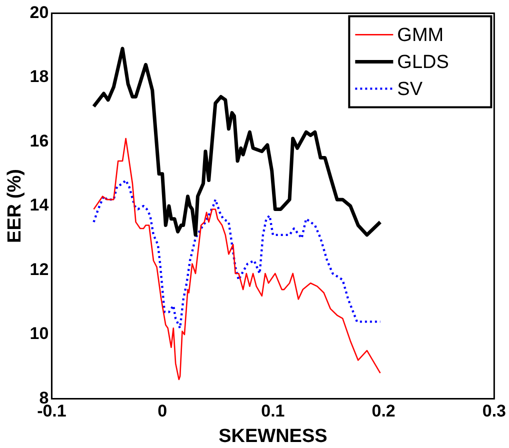 This screenshot has width=509, height=448. What do you see at coordinates (39, 140) in the screenshot?
I see `y-tick-label: 16` at bounding box center [39, 140].